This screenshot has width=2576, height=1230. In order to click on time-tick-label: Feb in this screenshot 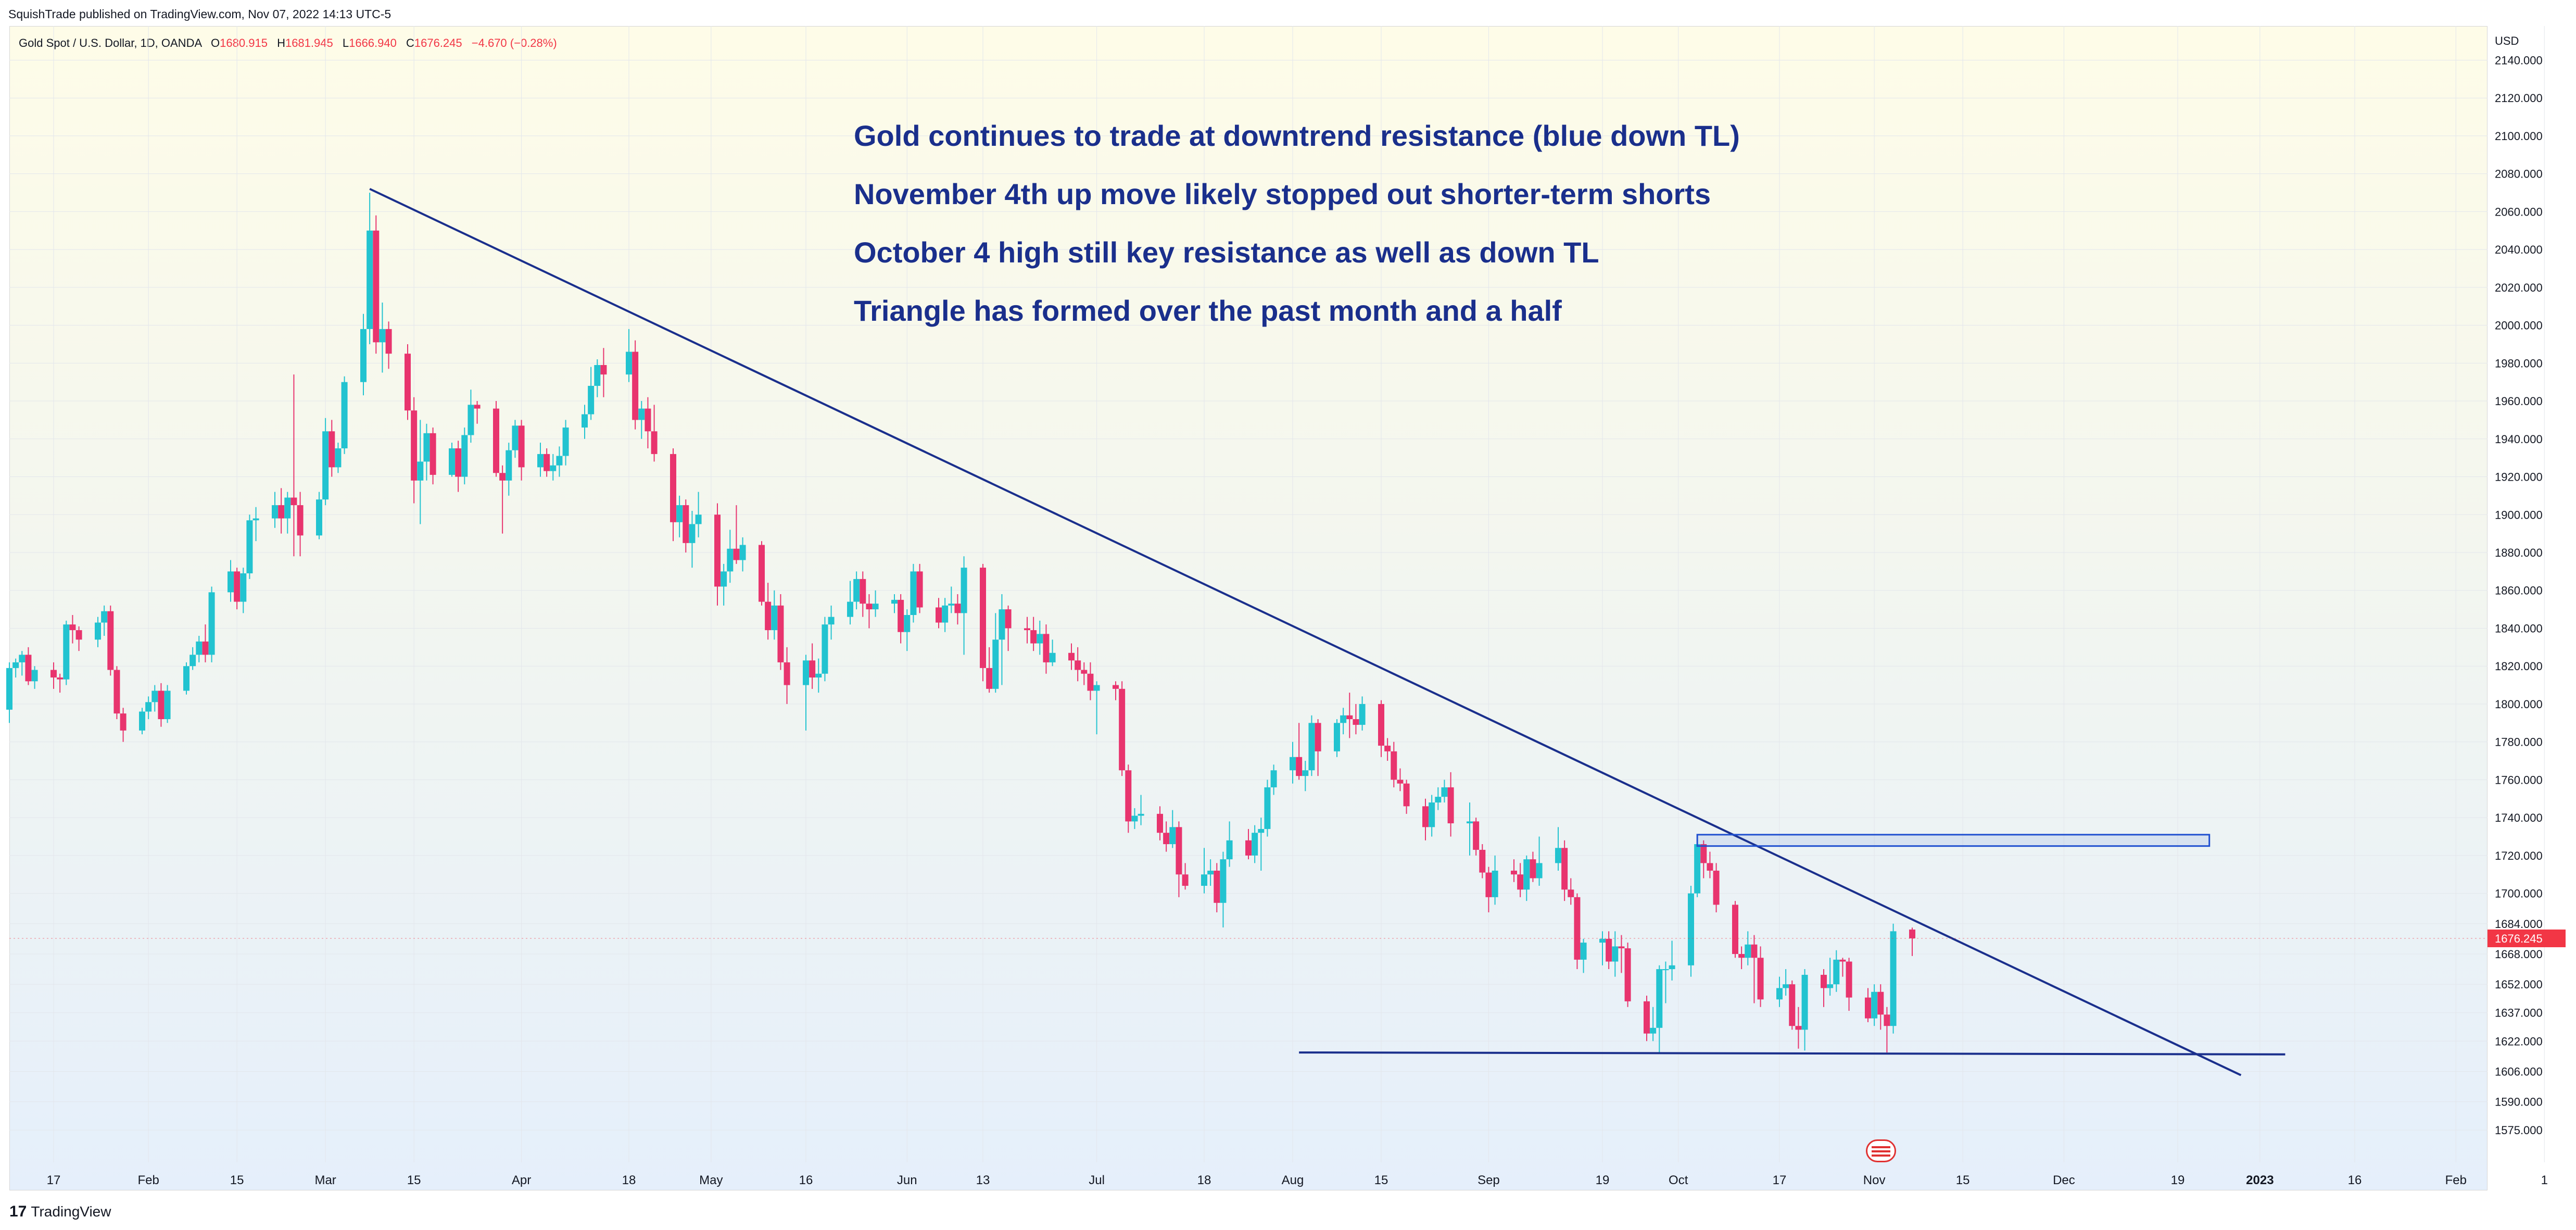, I will do `click(2456, 1180)`.